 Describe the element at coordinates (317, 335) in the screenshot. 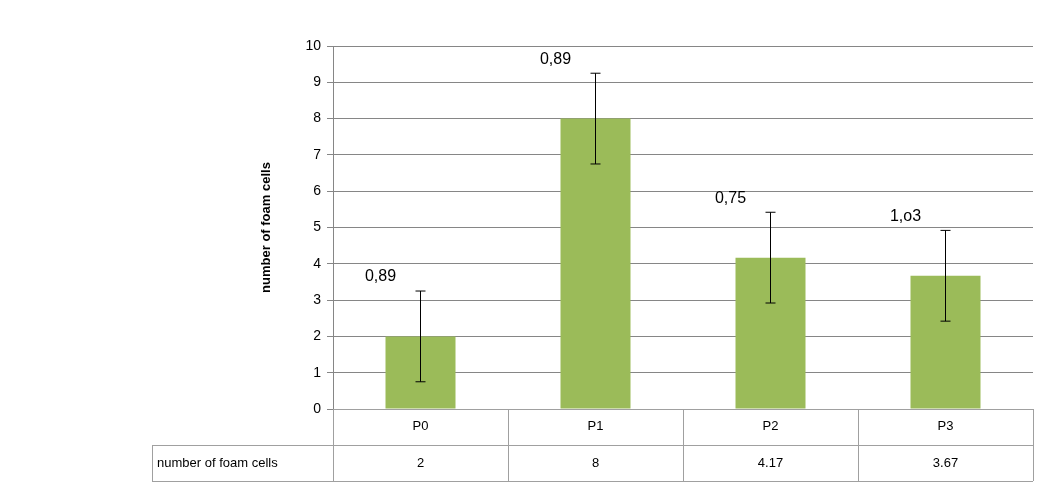

I see `y-tick-label: 2` at that location.